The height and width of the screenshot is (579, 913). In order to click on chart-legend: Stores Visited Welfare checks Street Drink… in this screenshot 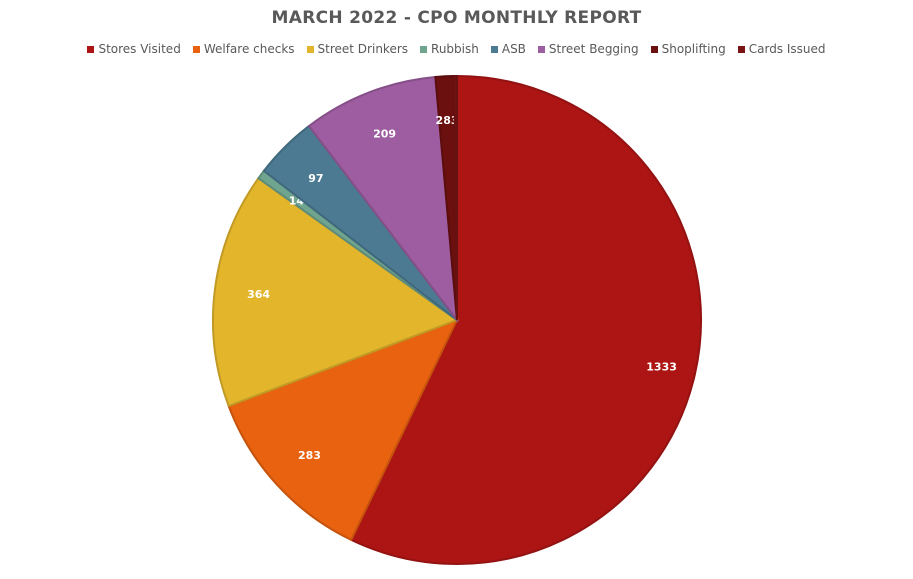, I will do `click(456, 49)`.